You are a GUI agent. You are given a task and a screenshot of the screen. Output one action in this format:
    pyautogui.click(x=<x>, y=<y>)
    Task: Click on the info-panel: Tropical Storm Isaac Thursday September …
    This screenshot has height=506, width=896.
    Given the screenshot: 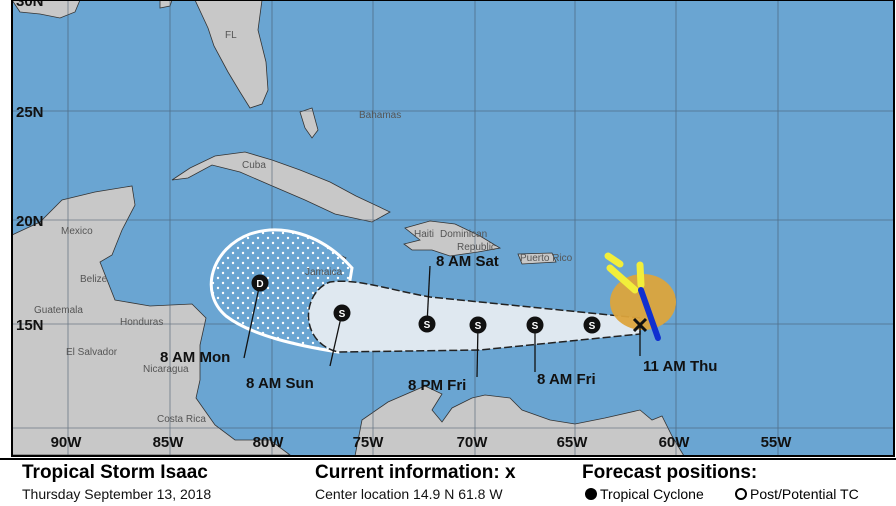 What is the action you would take?
    pyautogui.click(x=448, y=482)
    